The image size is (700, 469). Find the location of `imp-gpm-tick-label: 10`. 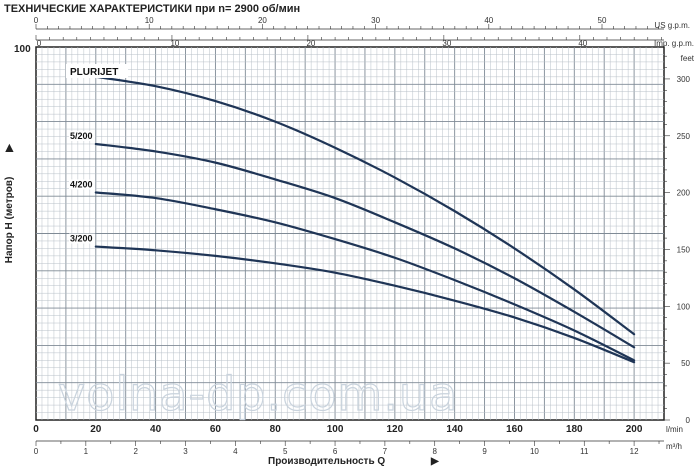

imp-gpm-tick-label: 10 is located at coordinates (174, 43).